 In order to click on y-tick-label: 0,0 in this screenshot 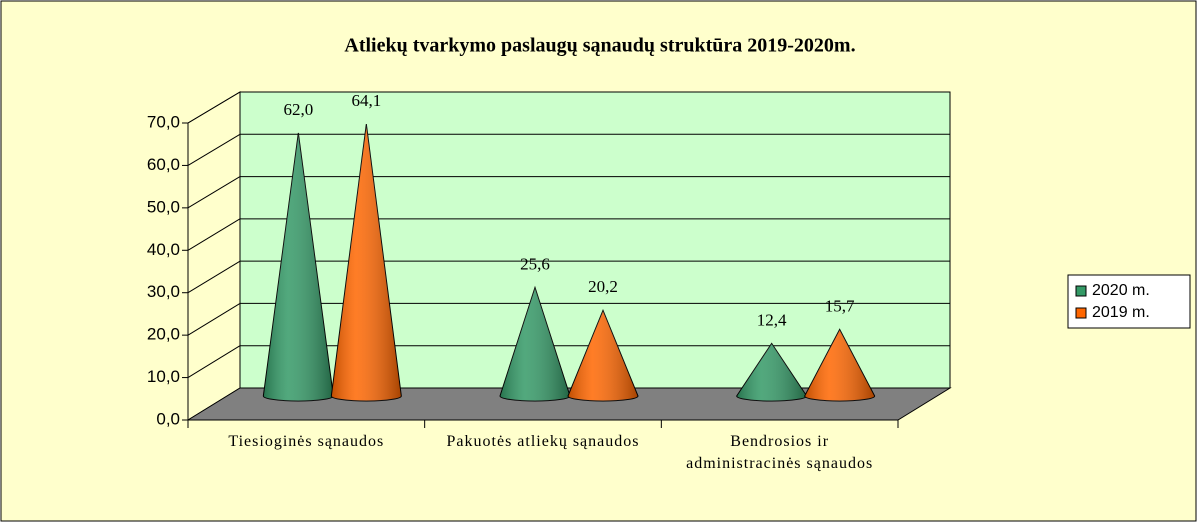, I will do `click(168, 418)`.